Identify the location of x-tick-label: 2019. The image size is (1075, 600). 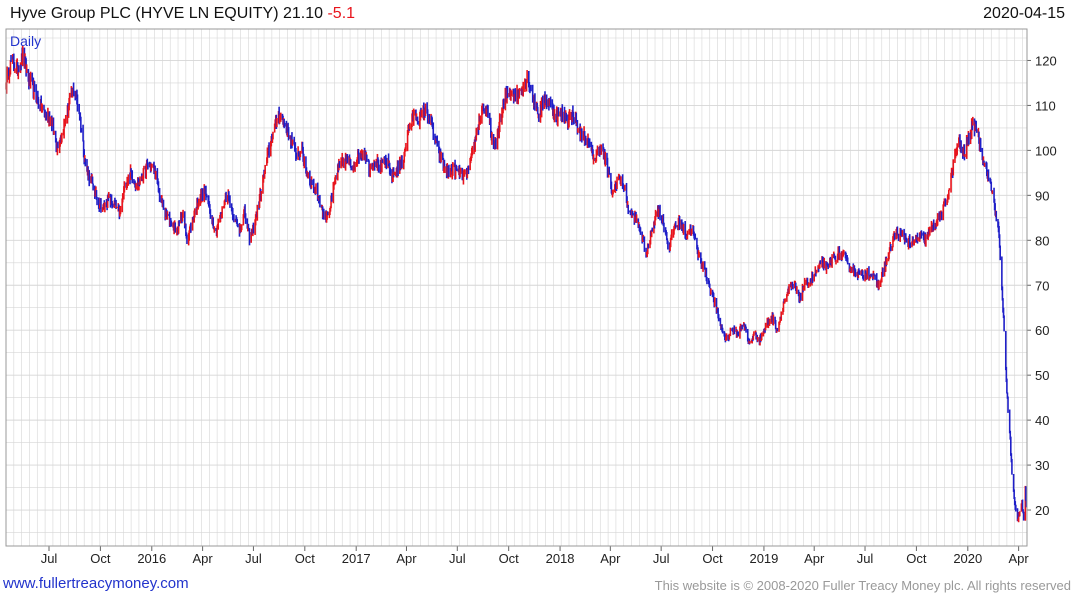
(763, 558).